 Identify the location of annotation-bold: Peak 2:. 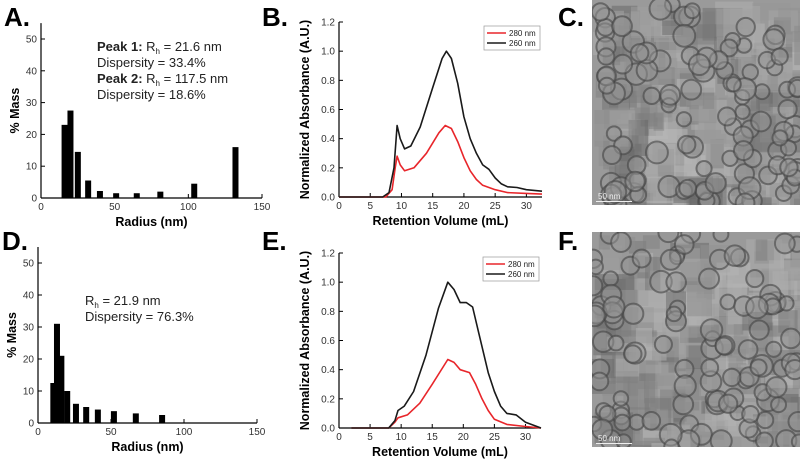
(120, 78).